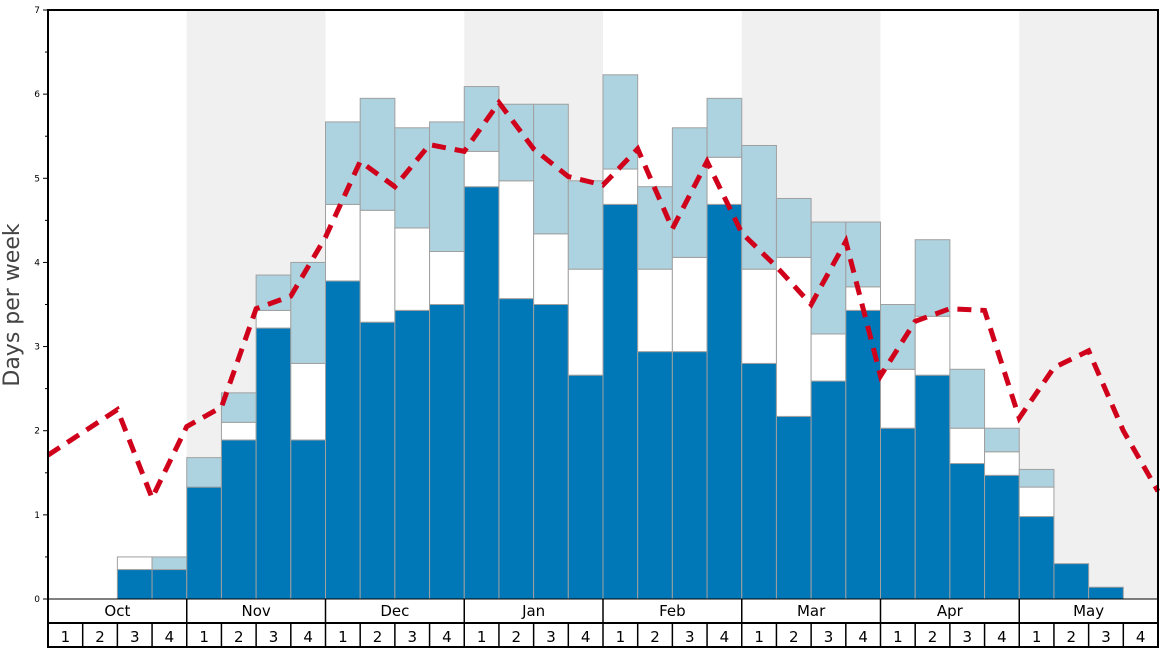 The width and height of the screenshot is (1168, 648). I want to click on month-label-jan: Jan, so click(533, 611).